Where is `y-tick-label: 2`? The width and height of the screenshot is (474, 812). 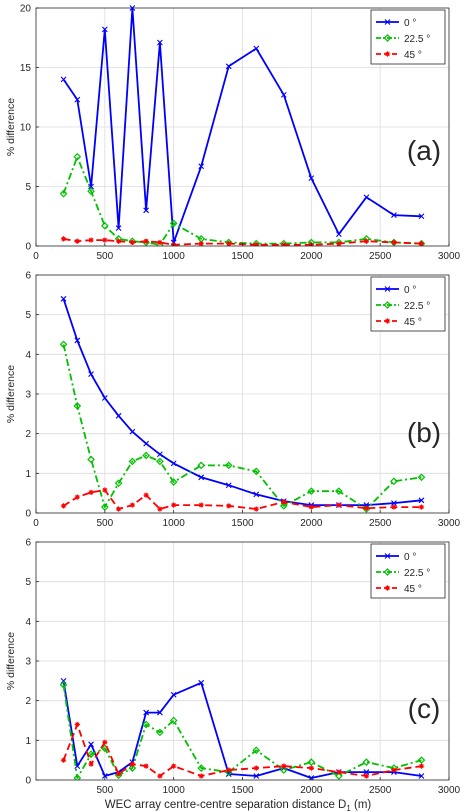 y-tick-label: 2 is located at coordinates (28, 701).